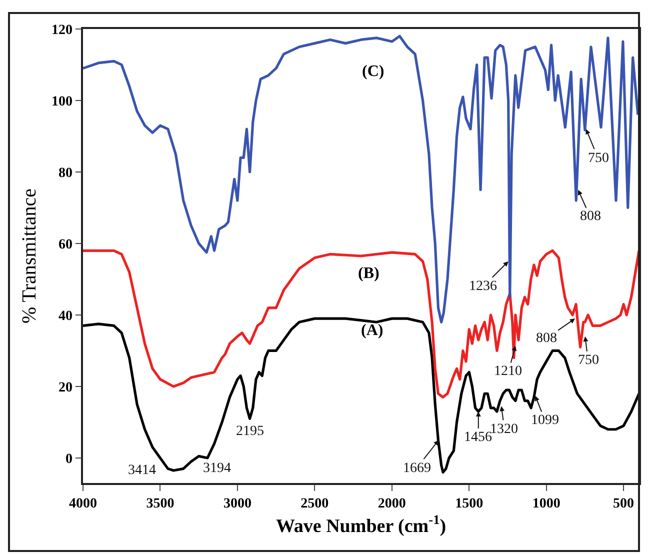  What do you see at coordinates (623, 504) in the screenshot?
I see `x-tick-label: 500` at bounding box center [623, 504].